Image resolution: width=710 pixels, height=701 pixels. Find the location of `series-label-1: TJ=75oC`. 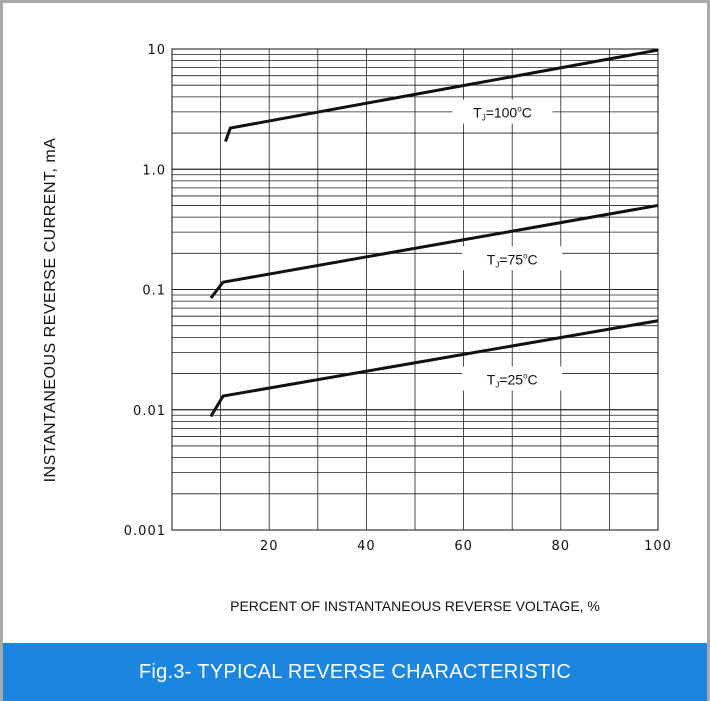

series-label-1: TJ=75oC is located at coordinates (512, 260).